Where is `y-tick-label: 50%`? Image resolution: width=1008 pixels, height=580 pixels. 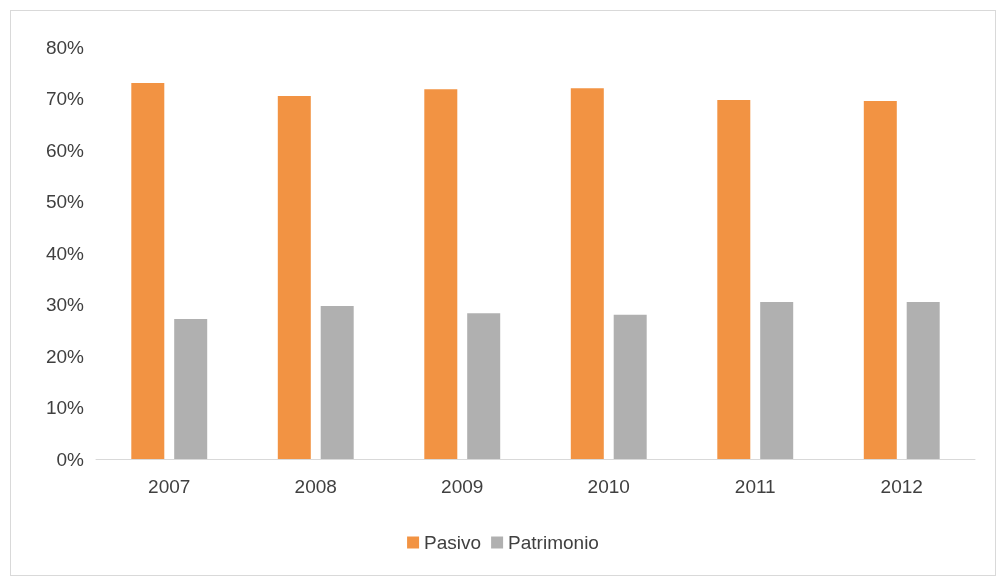
y-tick-label: 50% is located at coordinates (65, 201).